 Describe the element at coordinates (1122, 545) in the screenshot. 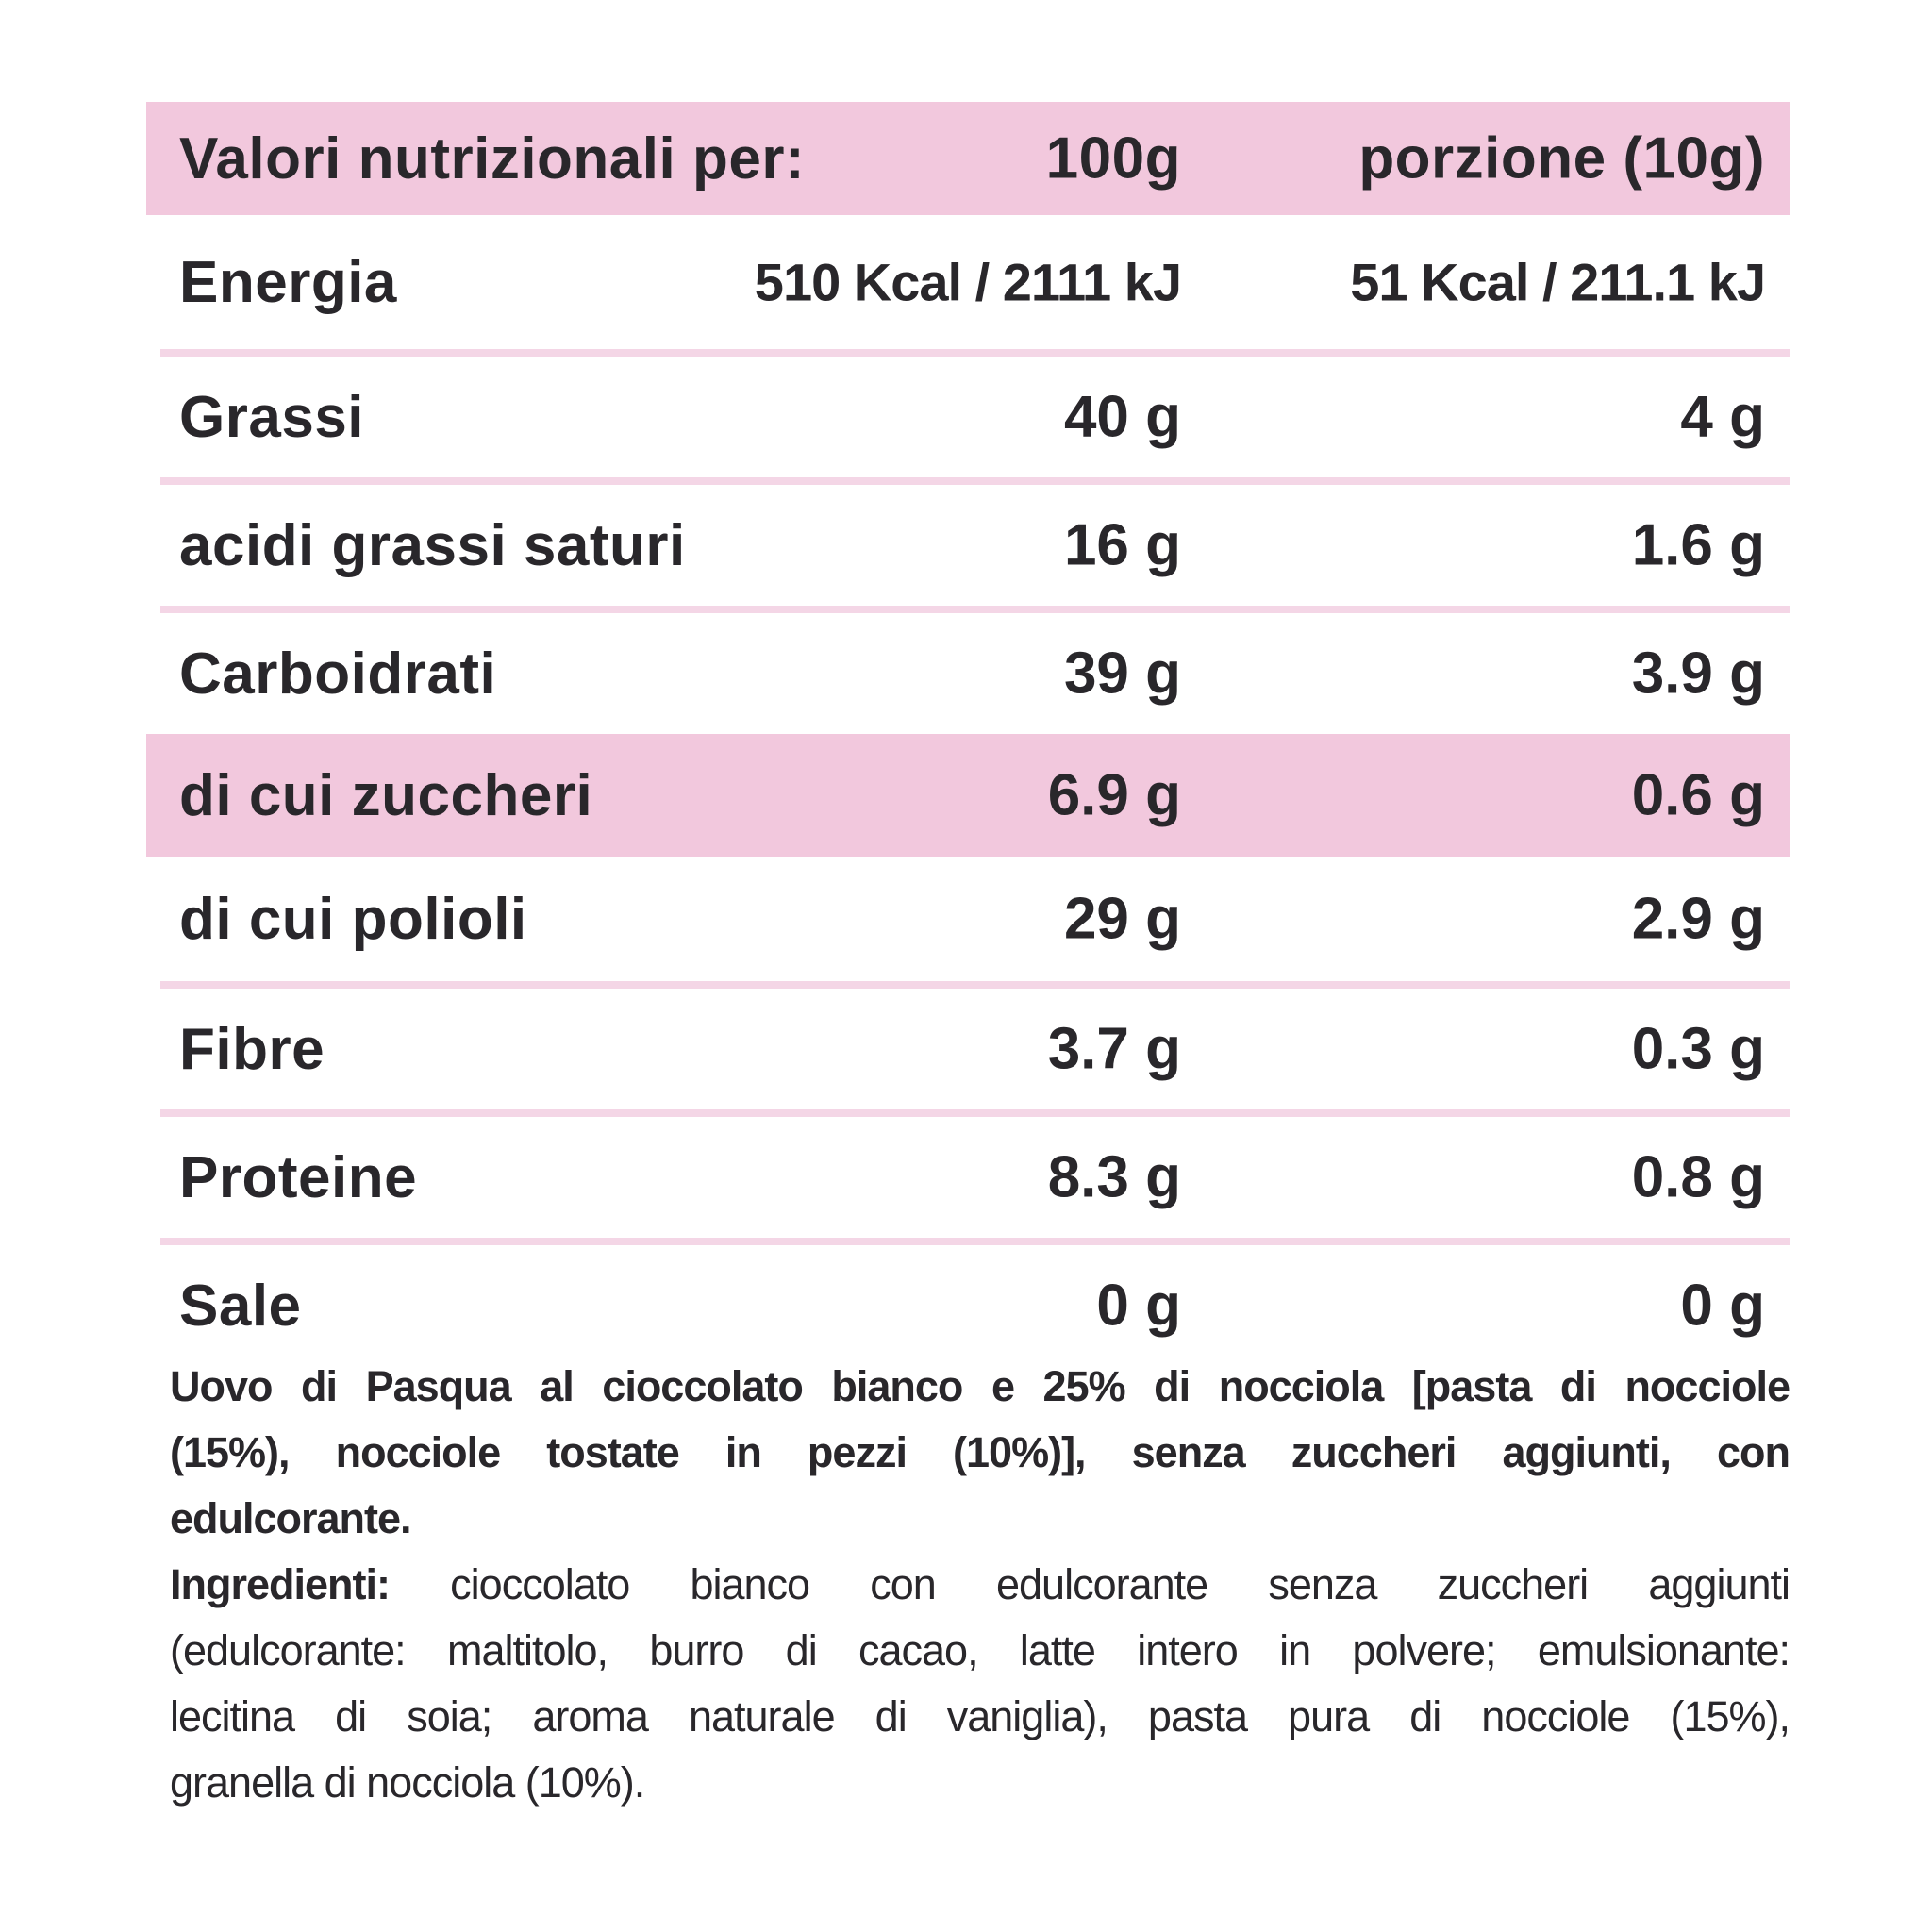

I see `row-value-100g: 16 g` at that location.